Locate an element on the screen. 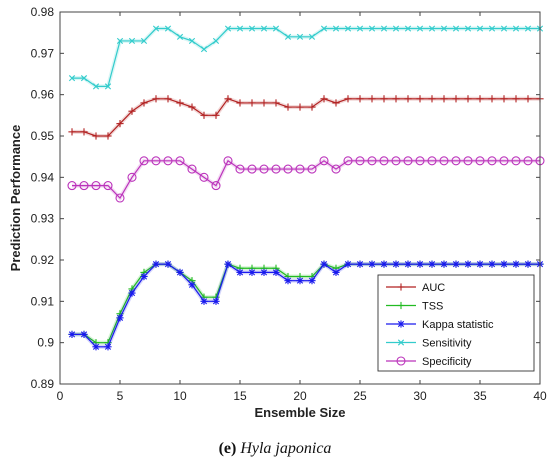  y-tick-label: 0.9 is located at coordinates (45, 343).